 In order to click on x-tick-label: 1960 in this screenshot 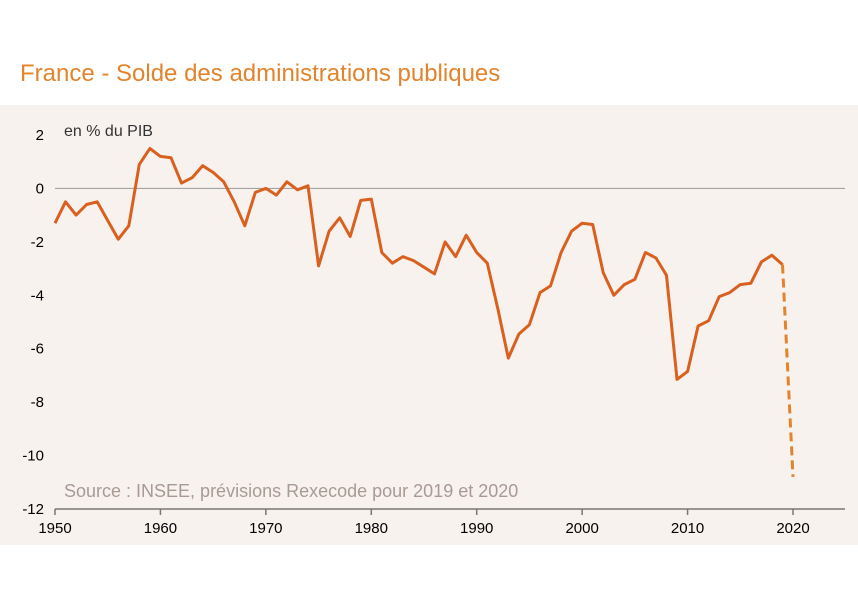, I will do `click(160, 528)`.